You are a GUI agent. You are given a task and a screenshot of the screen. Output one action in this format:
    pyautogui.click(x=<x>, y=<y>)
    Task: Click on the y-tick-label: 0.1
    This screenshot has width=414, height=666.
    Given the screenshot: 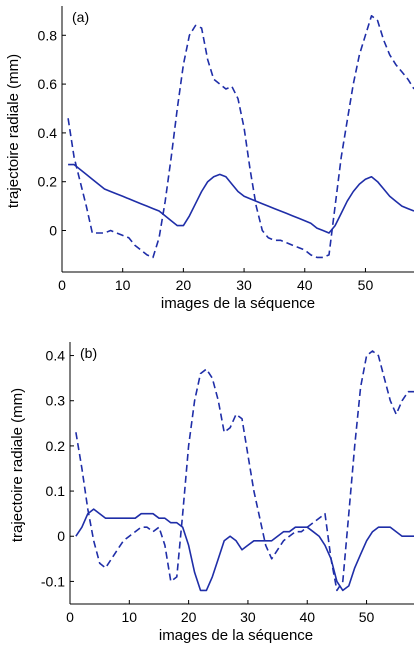 What is the action you would take?
    pyautogui.click(x=56, y=491)
    